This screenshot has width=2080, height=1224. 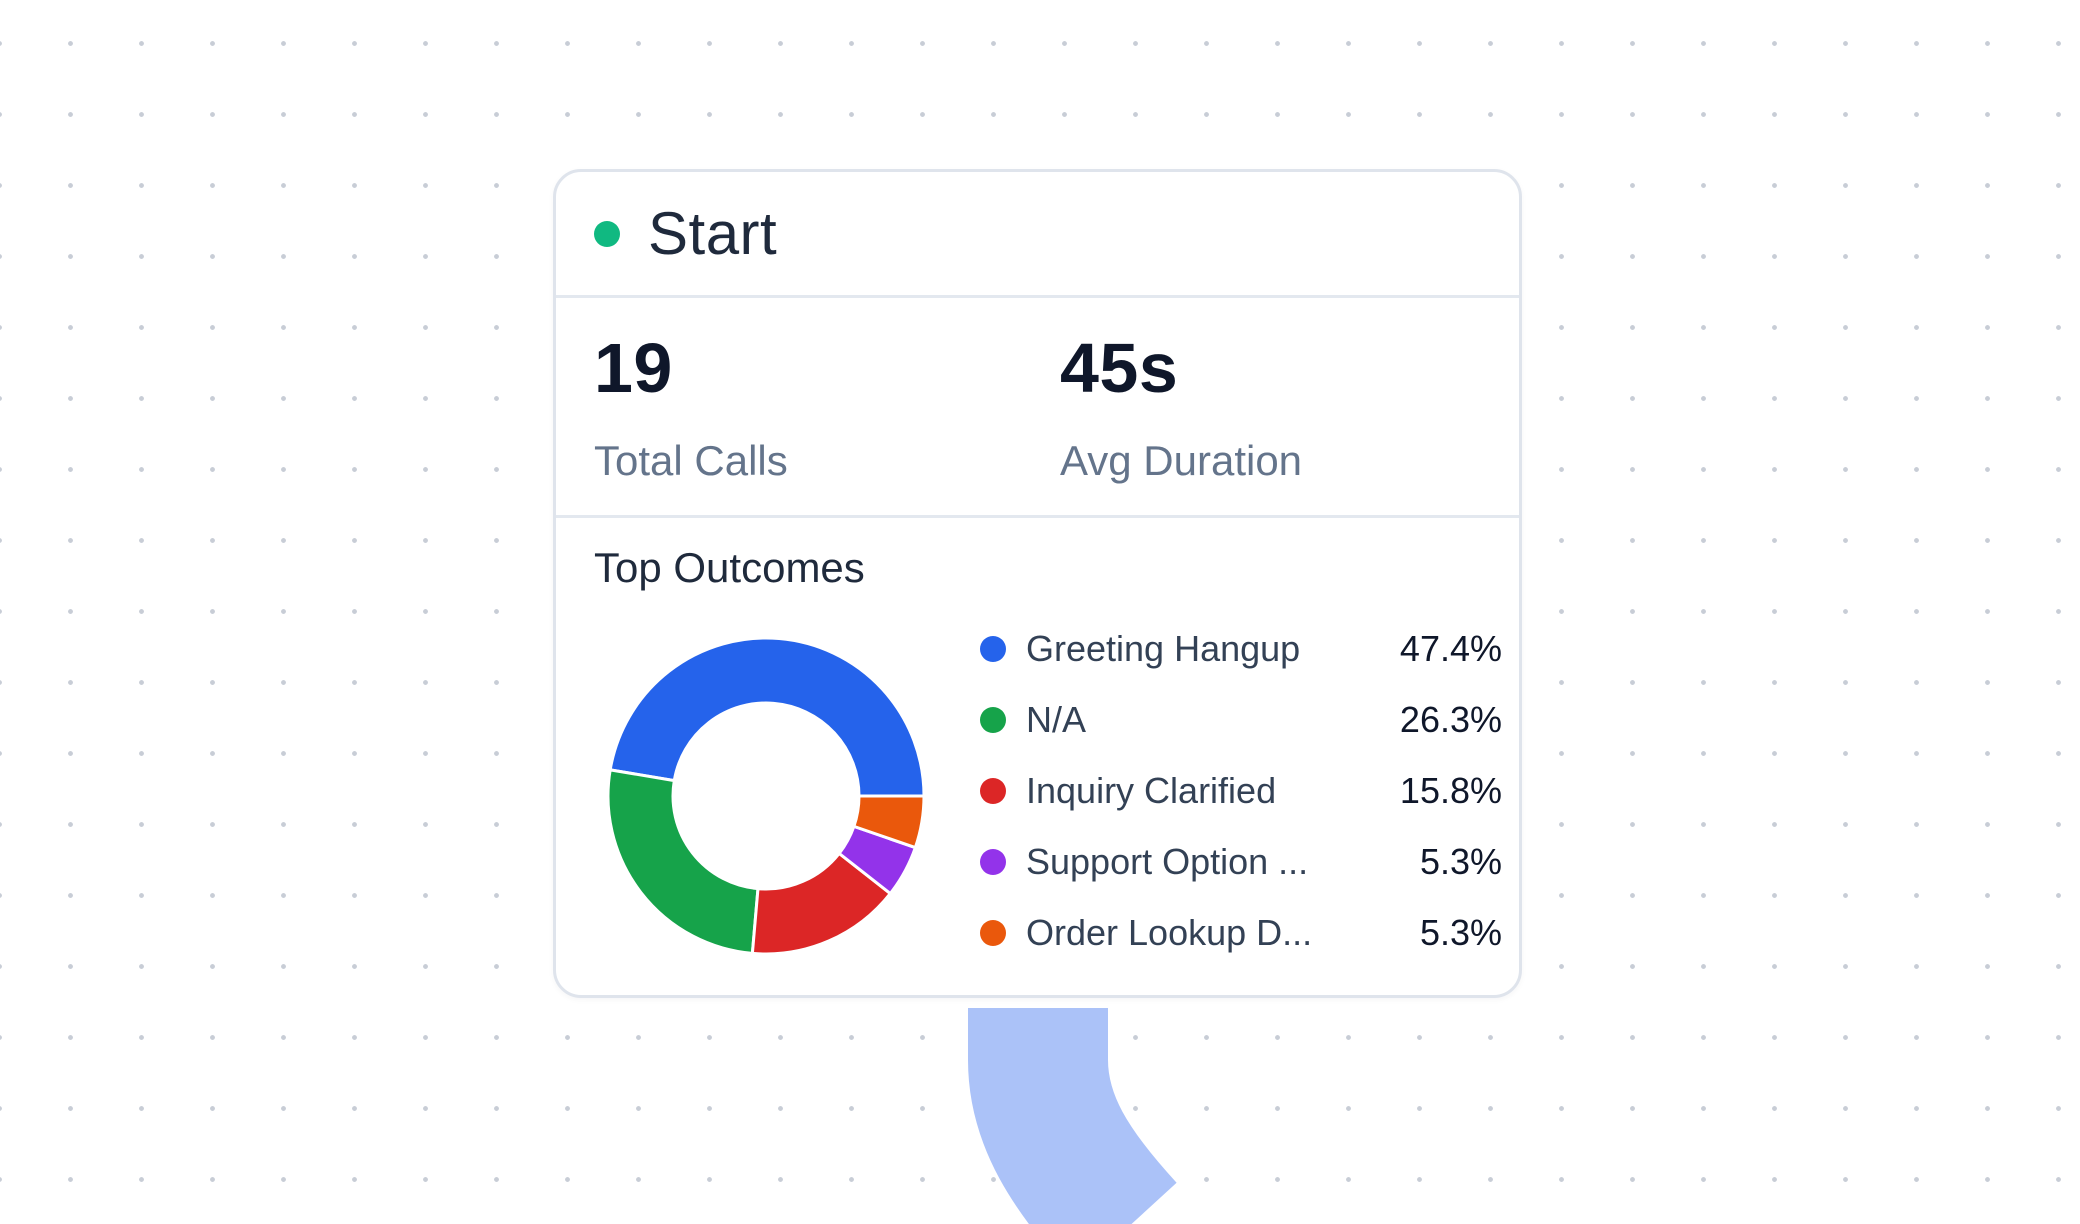 I want to click on legend-item: Support Option ... 5.3%, so click(x=1241, y=861).